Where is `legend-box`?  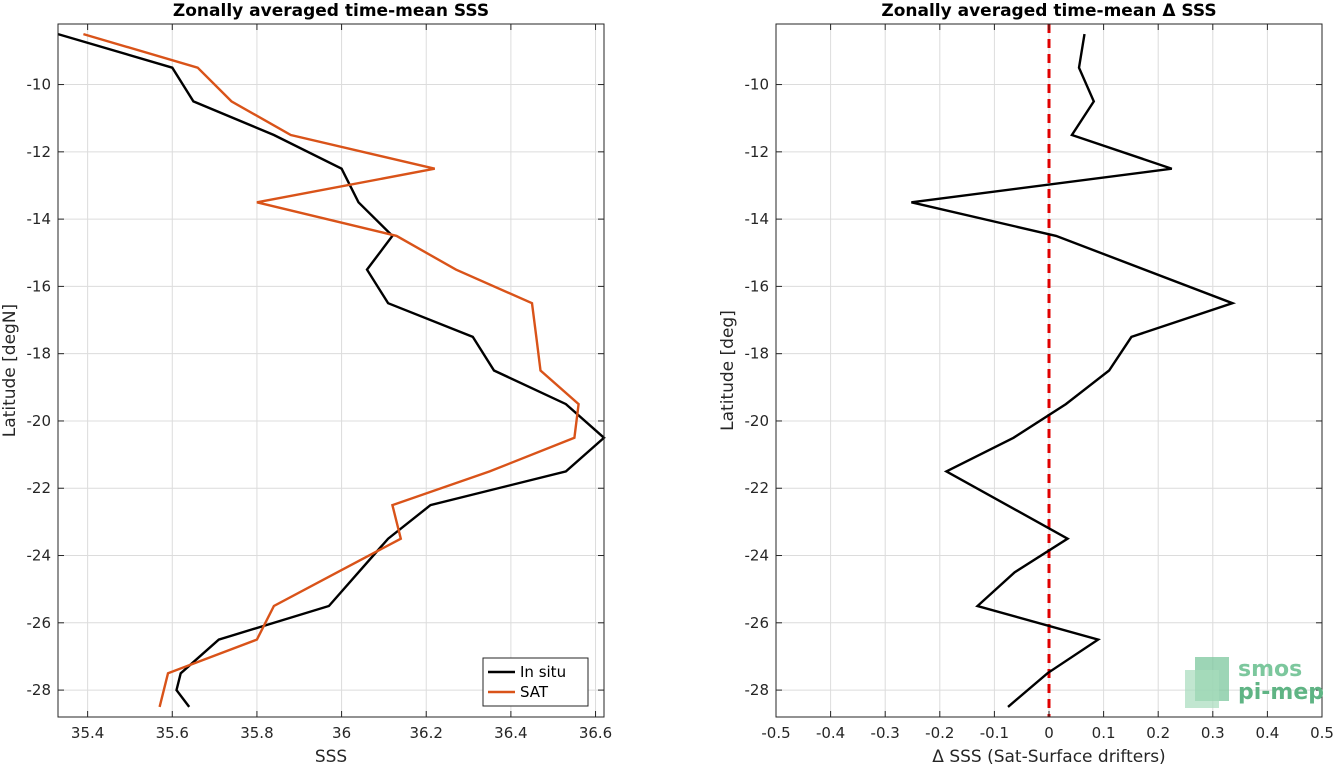
legend-box is located at coordinates (535, 682).